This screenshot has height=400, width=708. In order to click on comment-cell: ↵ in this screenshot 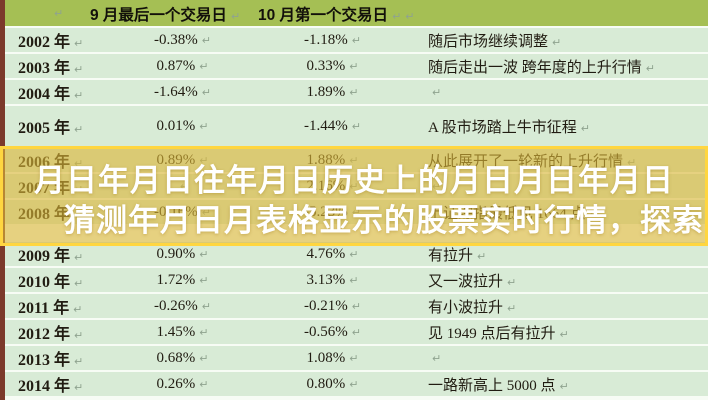, I will do `click(564, 358)`.